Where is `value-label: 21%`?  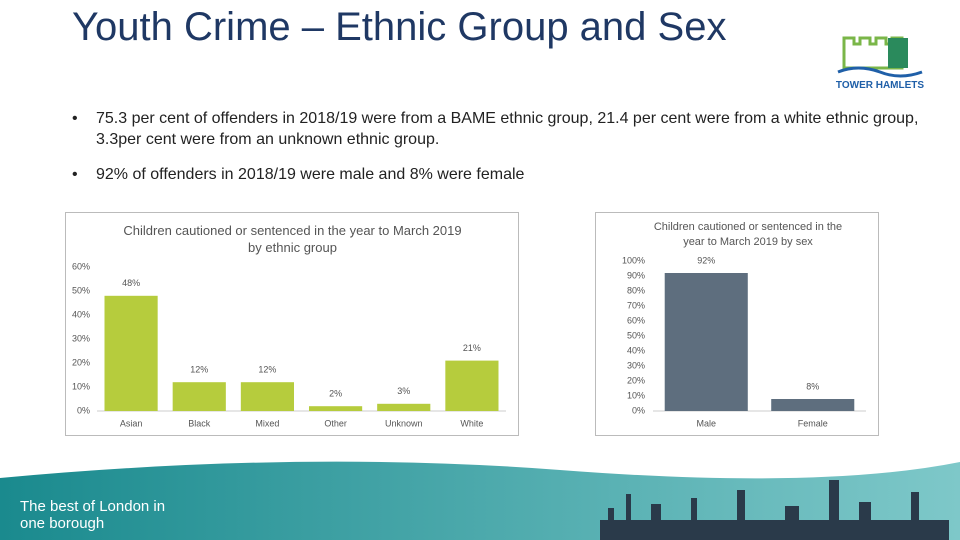
value-label: 21% is located at coordinates (472, 348).